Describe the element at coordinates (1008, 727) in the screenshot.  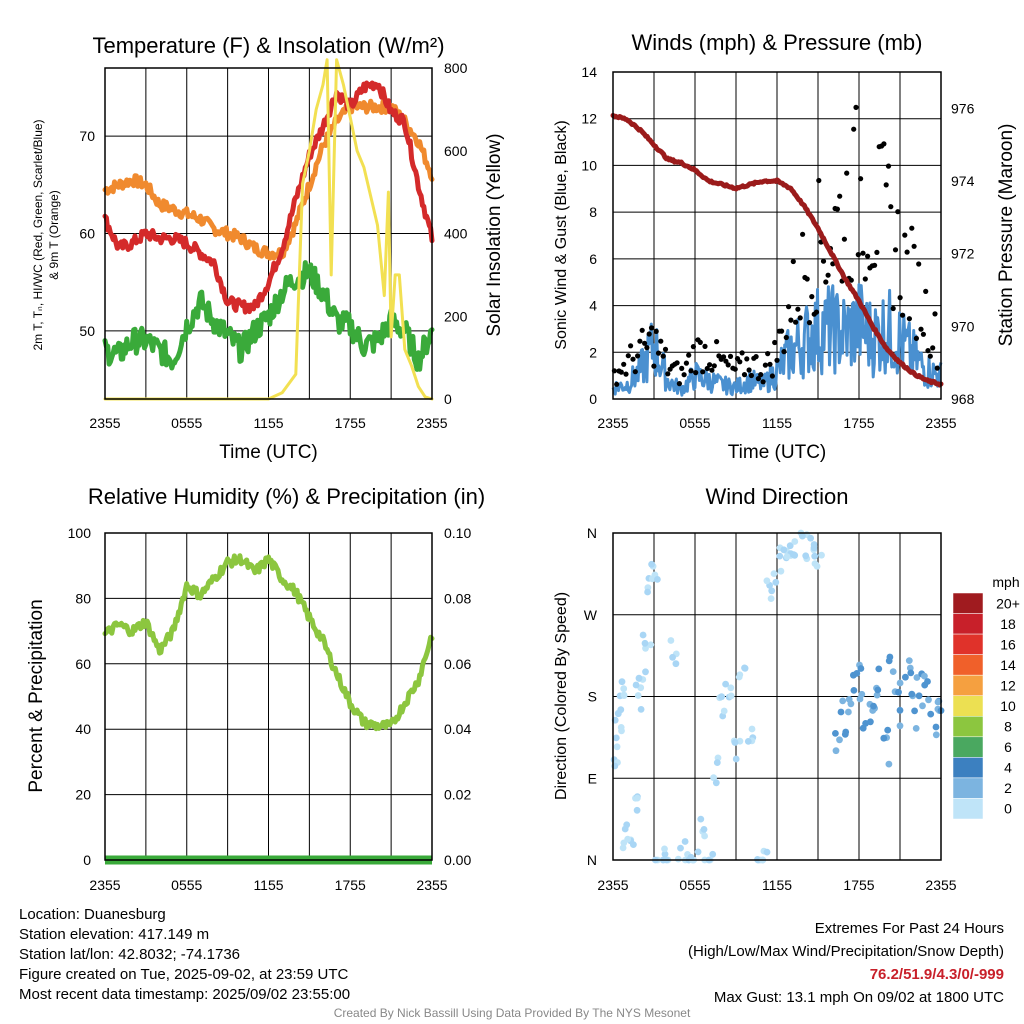
I see `p4-legend-label: 8` at that location.